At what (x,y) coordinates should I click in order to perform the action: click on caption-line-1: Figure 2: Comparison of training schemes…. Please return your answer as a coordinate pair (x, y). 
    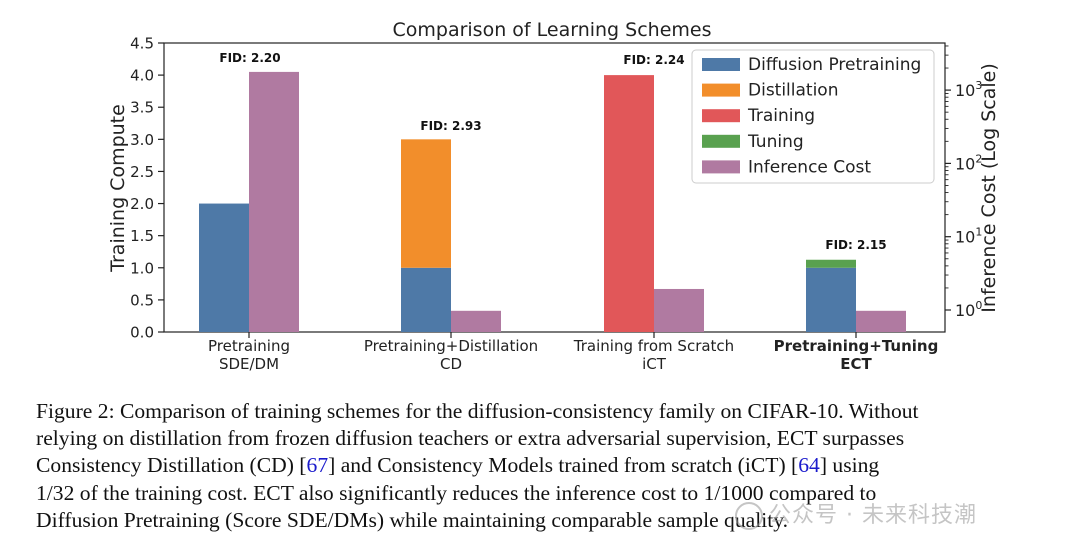
    Looking at the image, I should click on (477, 411).